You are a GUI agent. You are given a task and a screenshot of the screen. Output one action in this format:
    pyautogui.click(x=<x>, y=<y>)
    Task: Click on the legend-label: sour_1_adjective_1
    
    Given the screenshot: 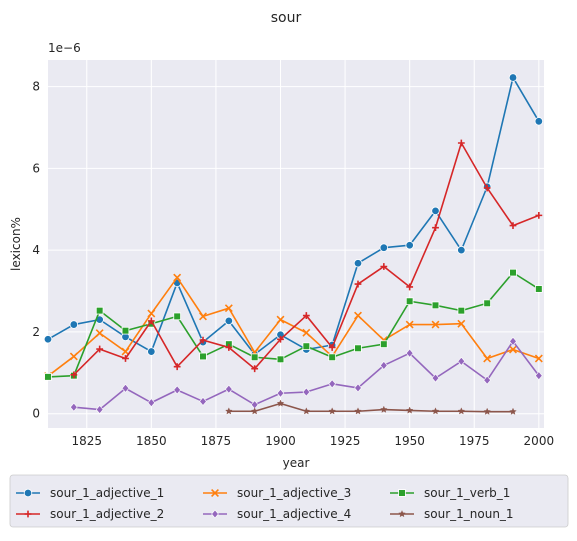 What is the action you would take?
    pyautogui.click(x=107, y=493)
    